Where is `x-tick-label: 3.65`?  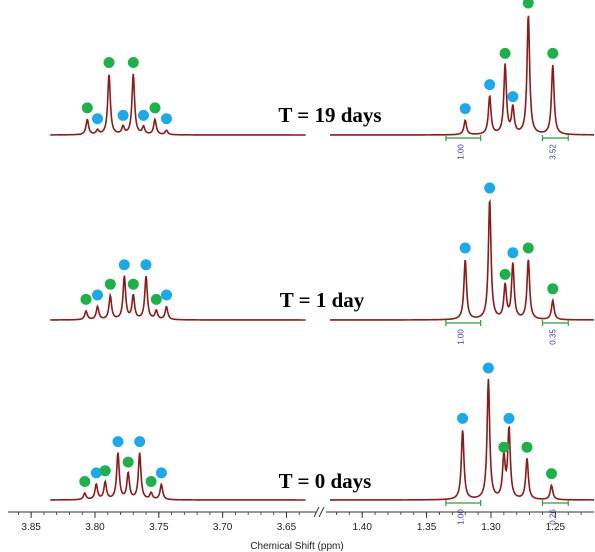 x-tick-label: 3.65 is located at coordinates (287, 527).